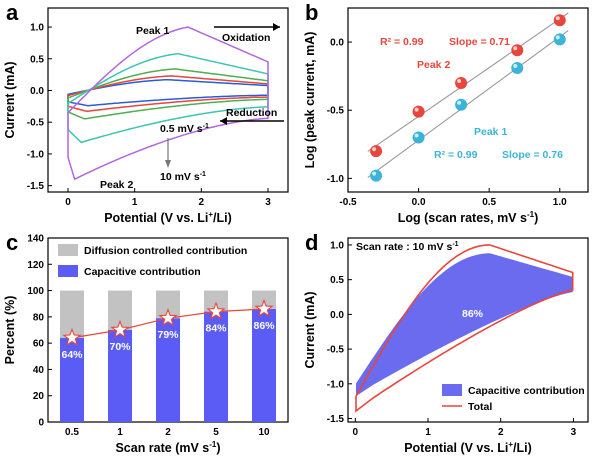  What do you see at coordinates (407, 247) in the screenshot?
I see `annotation-scan-rate-d: Scan rate : 10 mV s-1` at bounding box center [407, 247].